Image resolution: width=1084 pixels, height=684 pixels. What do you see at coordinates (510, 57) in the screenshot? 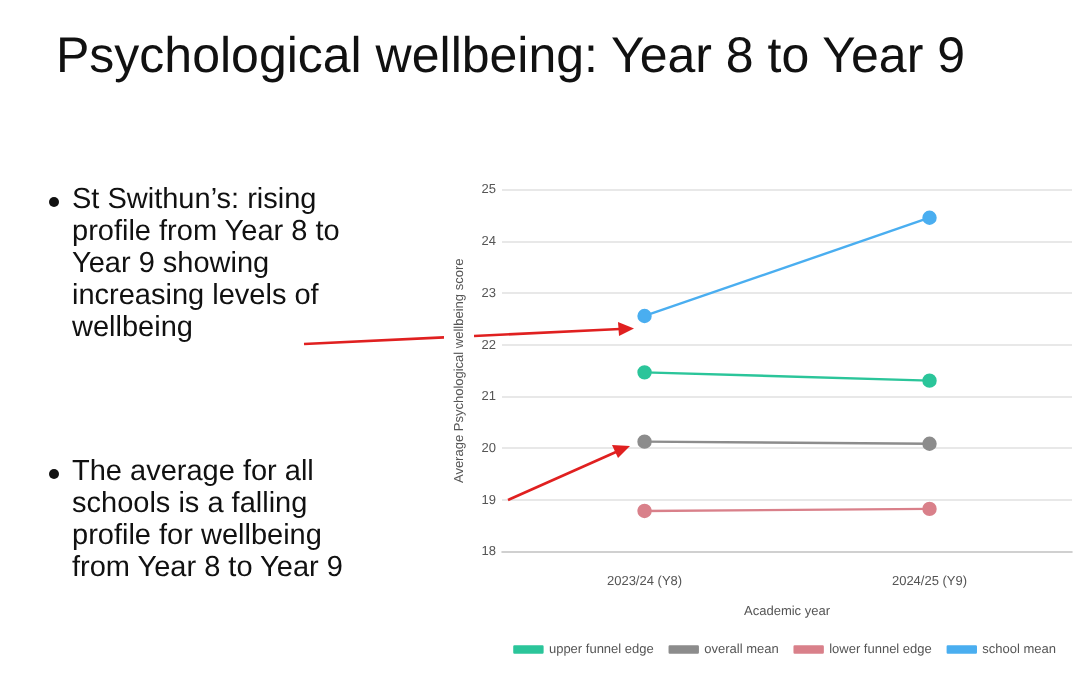
I see `chart-title: Psychological wellbeing: Year 8 to Year 9` at bounding box center [510, 57].